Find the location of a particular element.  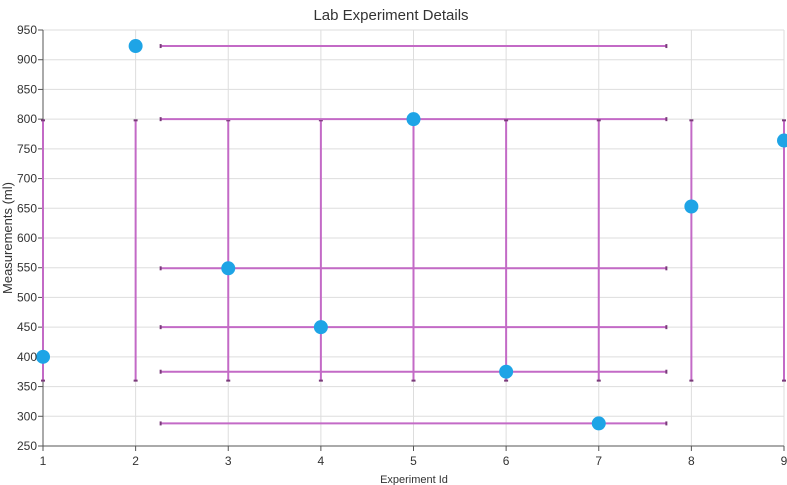

x-tick-label: 9 is located at coordinates (784, 461).